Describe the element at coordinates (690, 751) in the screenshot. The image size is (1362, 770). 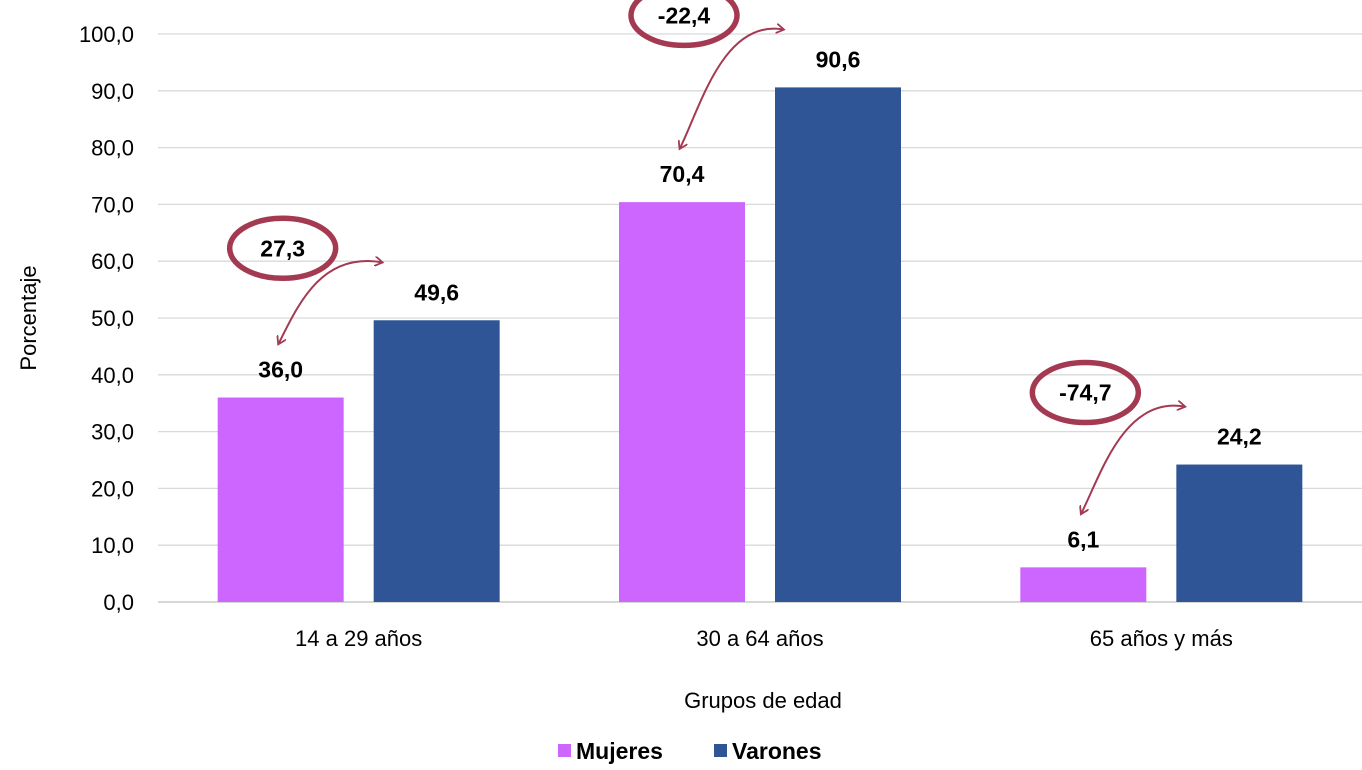
I see `legend: Mujeres Varones` at that location.